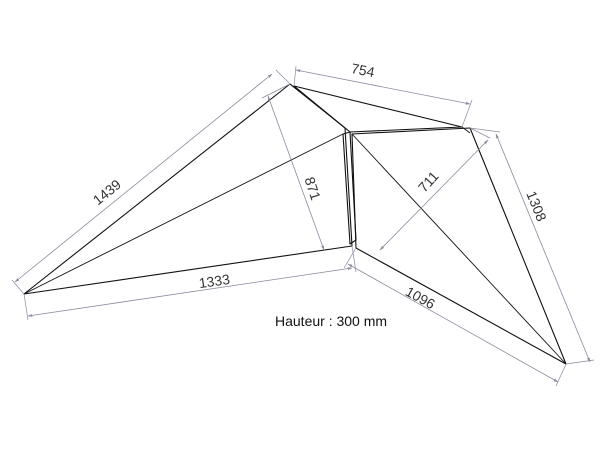  I want to click on dimension-label-754: 754, so click(363, 70).